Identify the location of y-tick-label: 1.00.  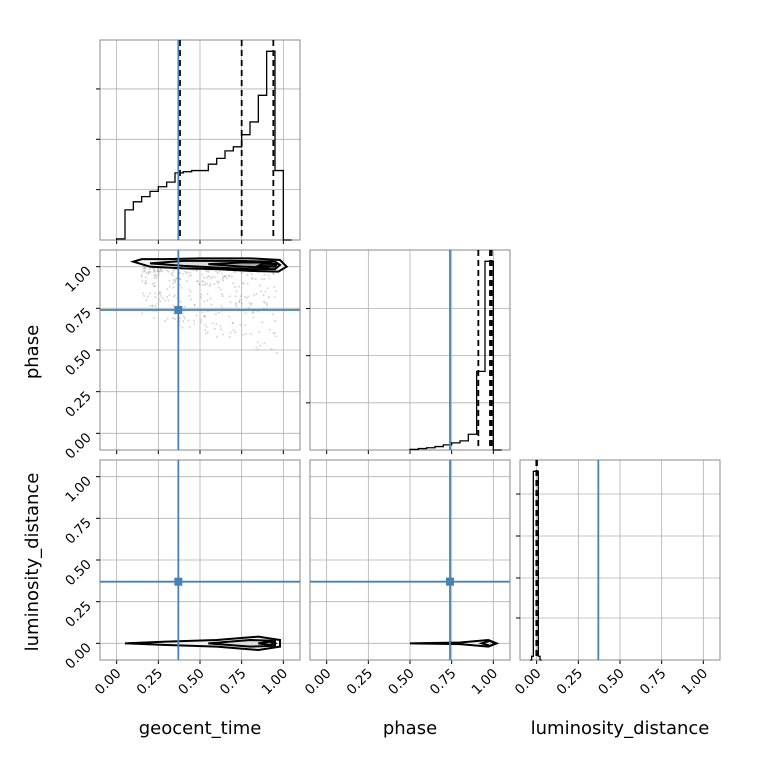
(78, 279).